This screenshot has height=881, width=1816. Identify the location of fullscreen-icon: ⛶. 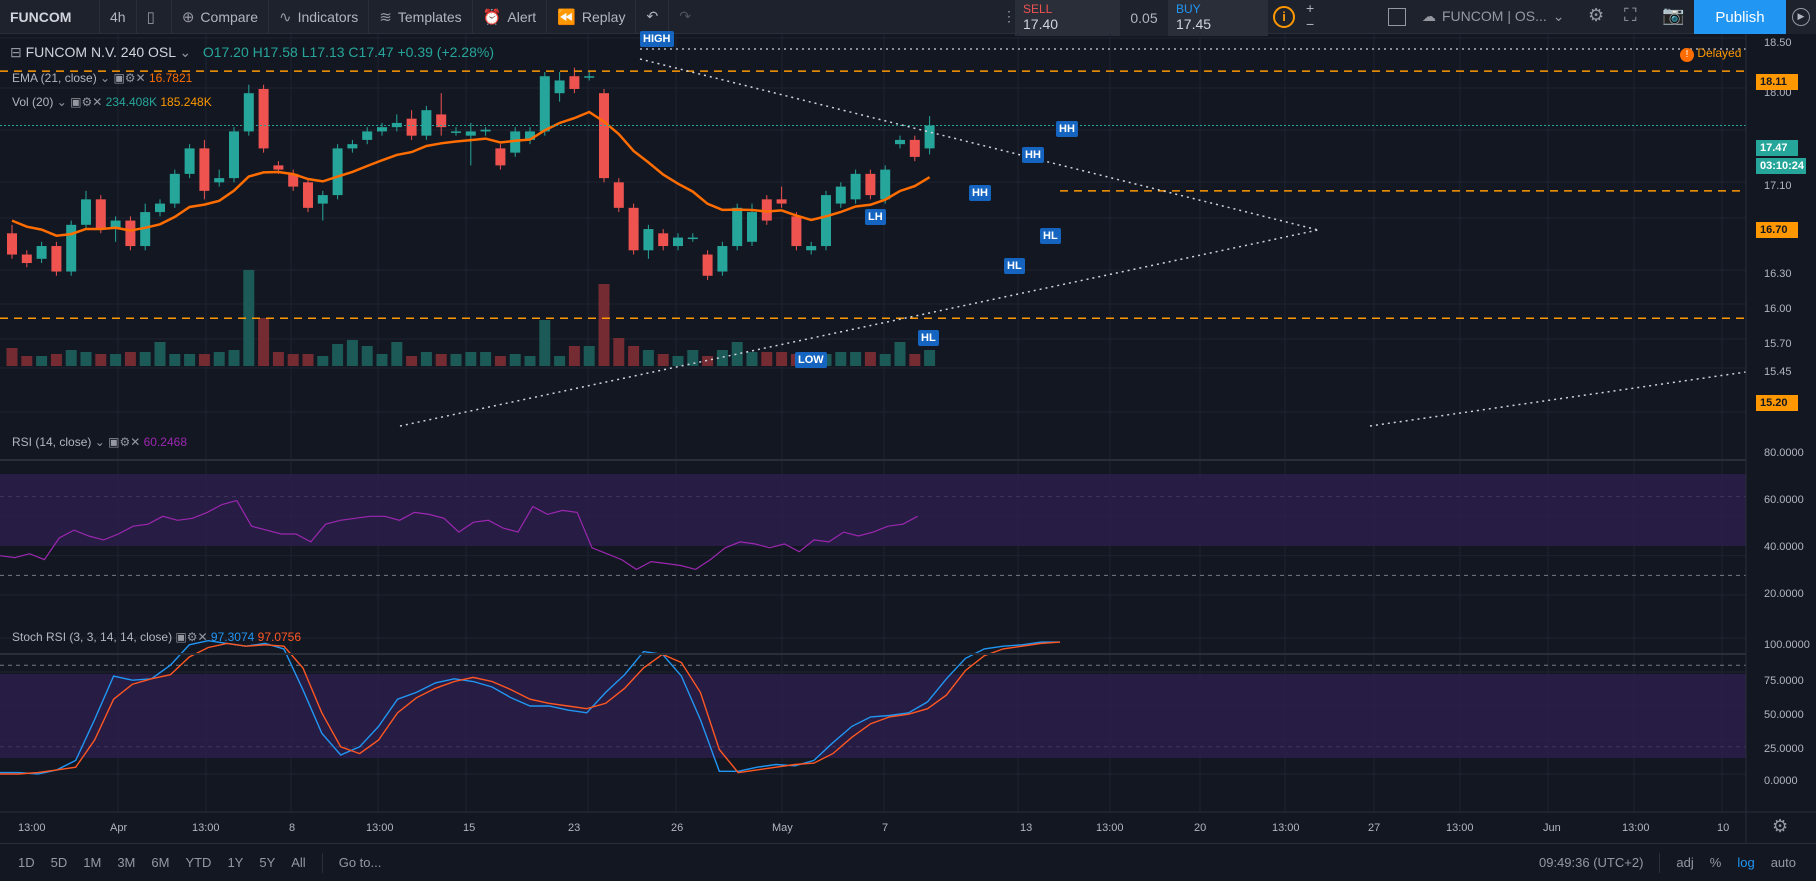
(1630, 15).